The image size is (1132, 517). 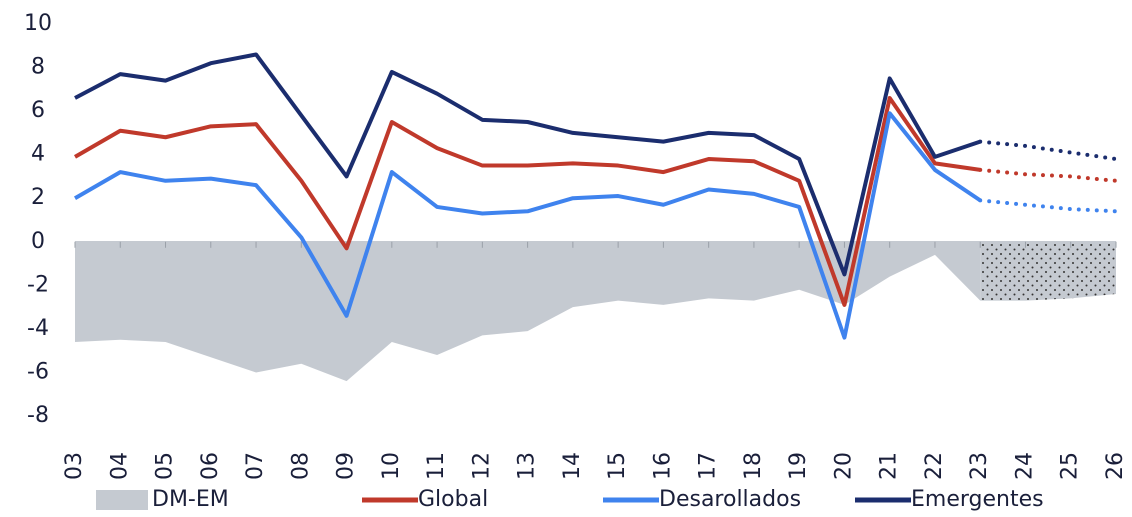 What do you see at coordinates (300, 466) in the screenshot?
I see `x-tick-label: 08` at bounding box center [300, 466].